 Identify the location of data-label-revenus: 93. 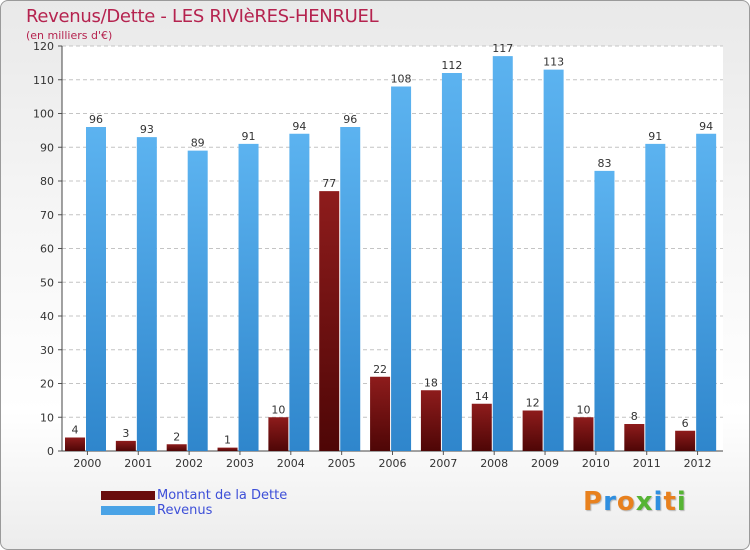
(147, 129).